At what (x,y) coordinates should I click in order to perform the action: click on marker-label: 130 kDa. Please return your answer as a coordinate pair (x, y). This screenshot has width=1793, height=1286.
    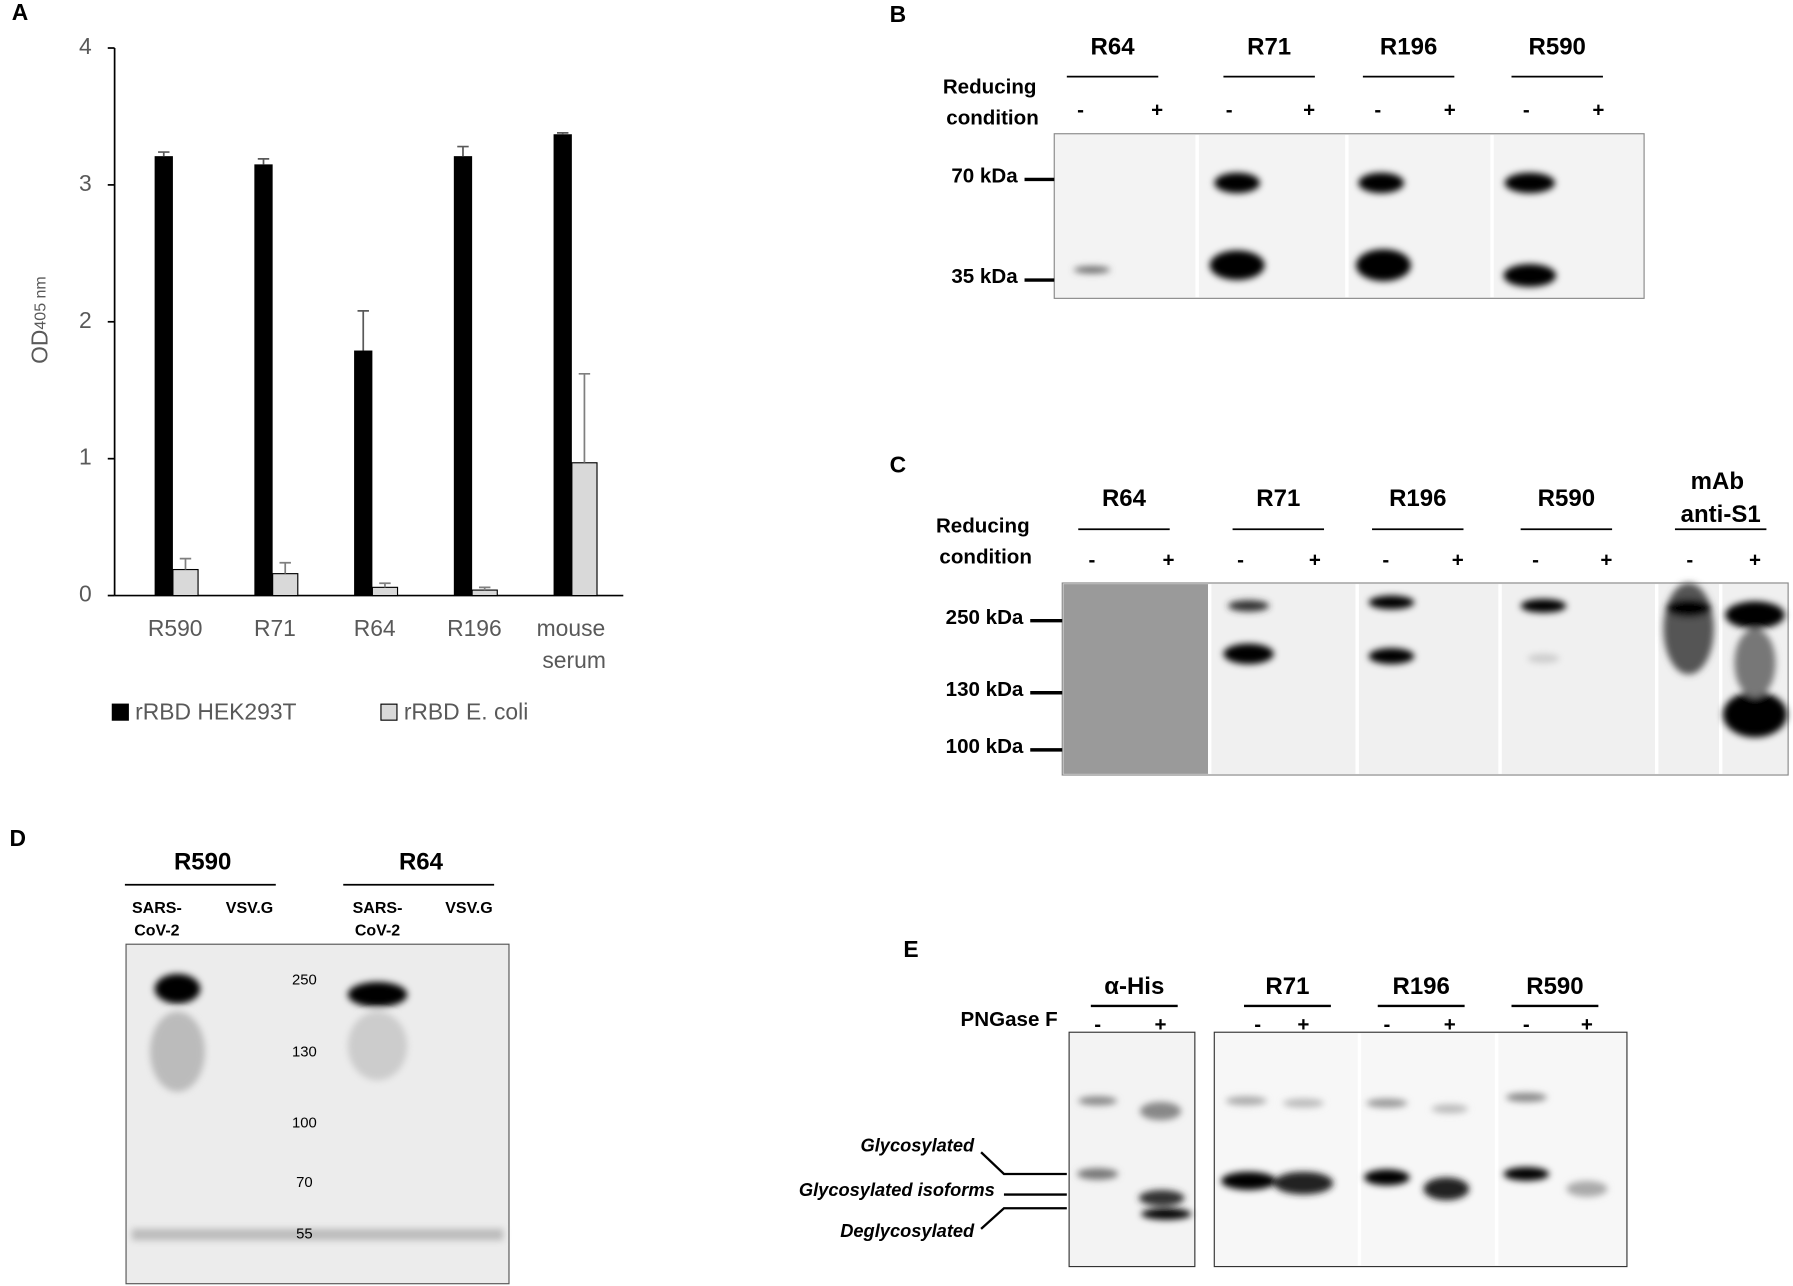
    Looking at the image, I should click on (985, 689).